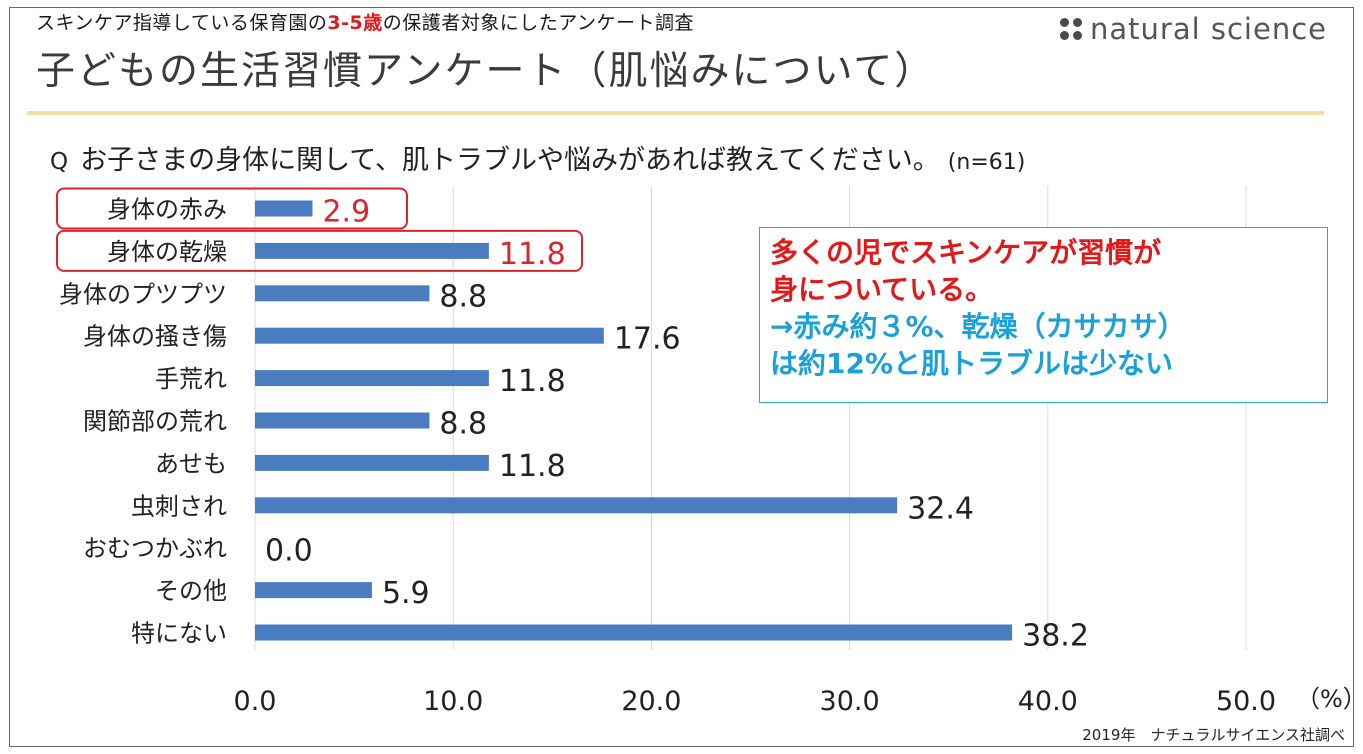 This screenshot has width=1363, height=754. Describe the element at coordinates (182, 23) in the screenshot. I see `subtitle-pre: スキンケア指導している保育園の` at that location.